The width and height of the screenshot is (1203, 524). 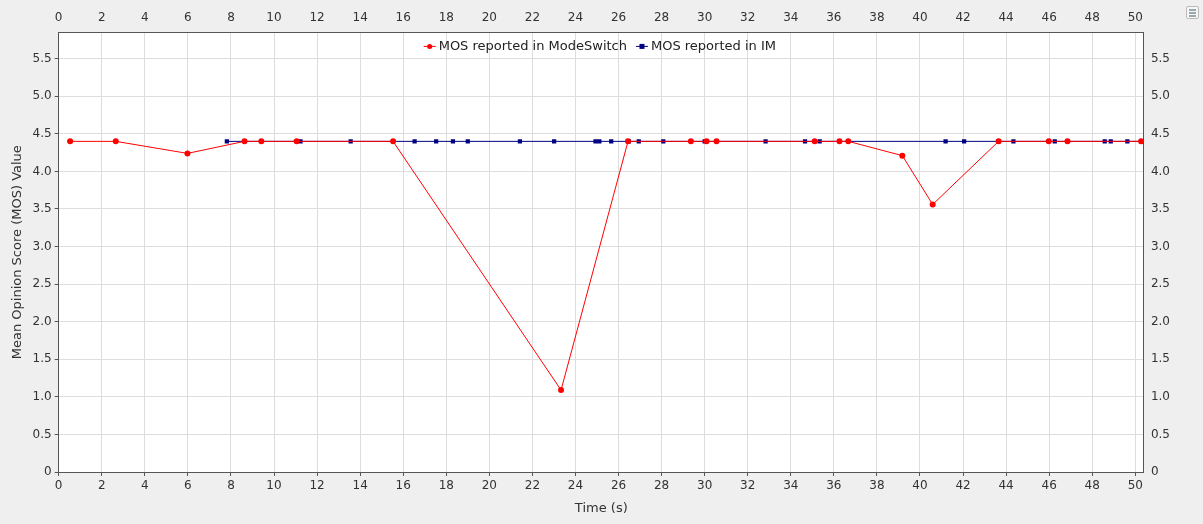 What do you see at coordinates (963, 17) in the screenshot?
I see `x2-tick-label: 42` at bounding box center [963, 17].